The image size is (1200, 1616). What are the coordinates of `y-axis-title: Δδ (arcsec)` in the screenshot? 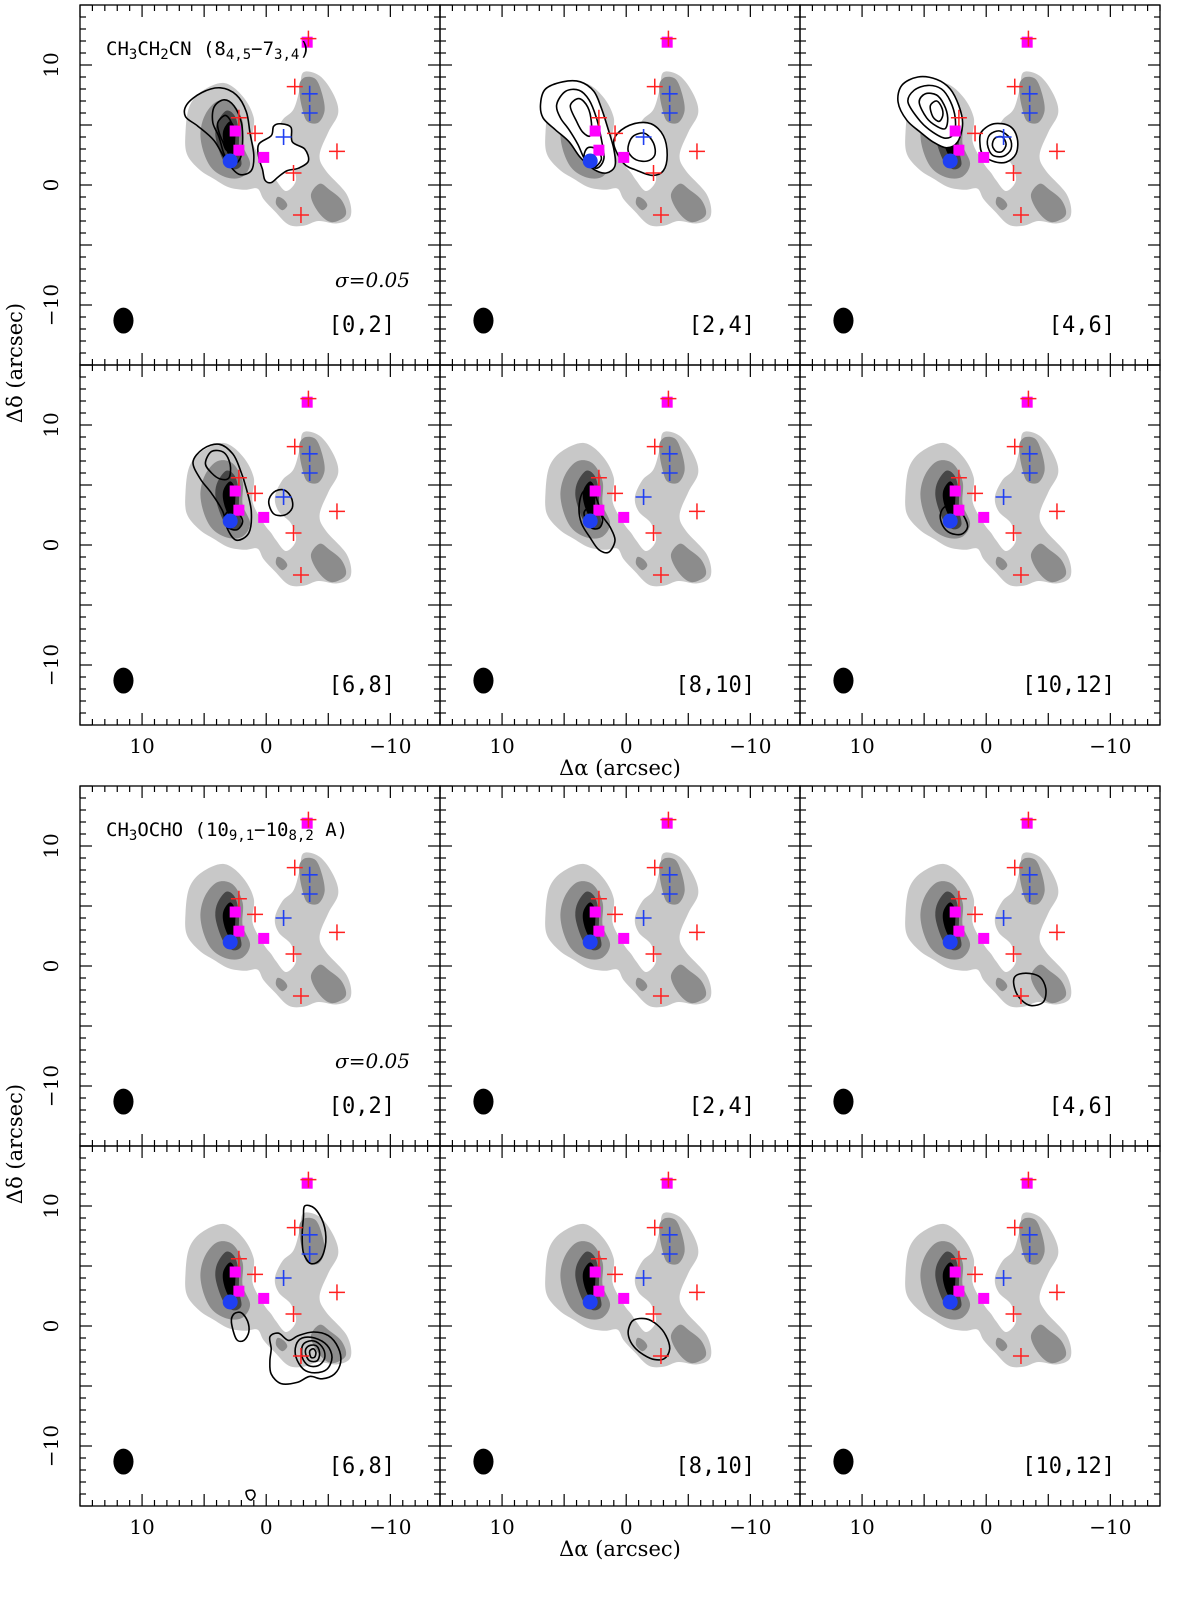 It's located at (15, 363).